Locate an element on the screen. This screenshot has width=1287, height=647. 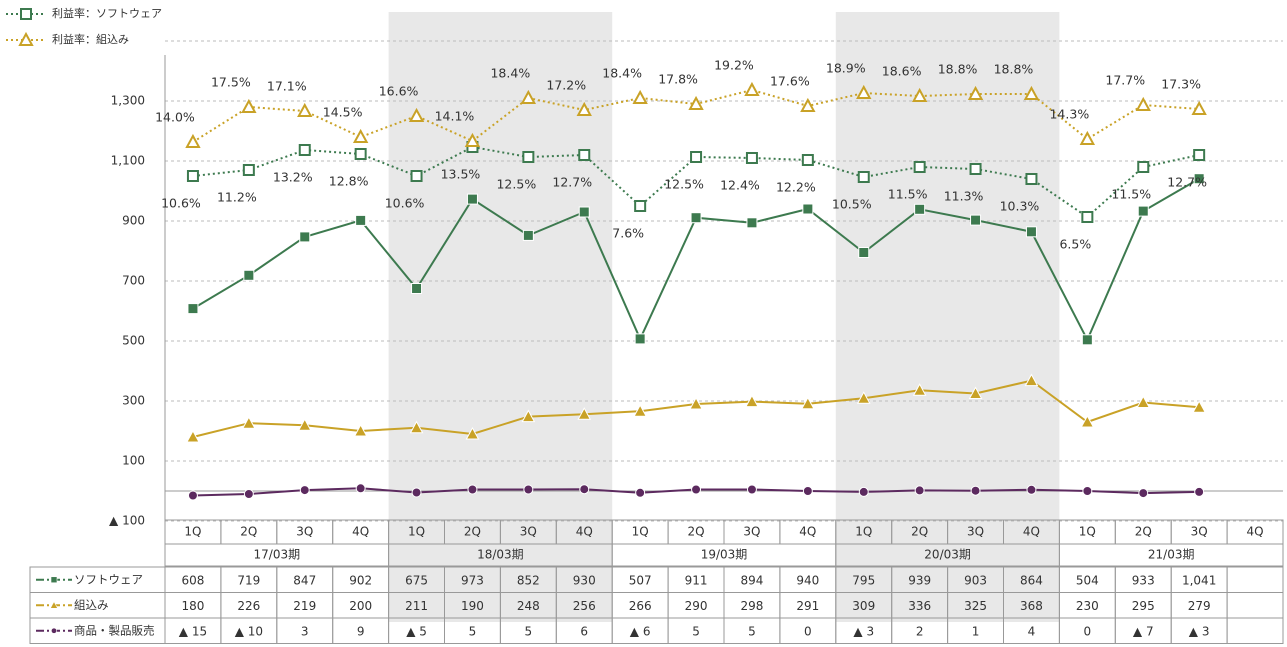
data-label: 17.3% is located at coordinates (1181, 84).